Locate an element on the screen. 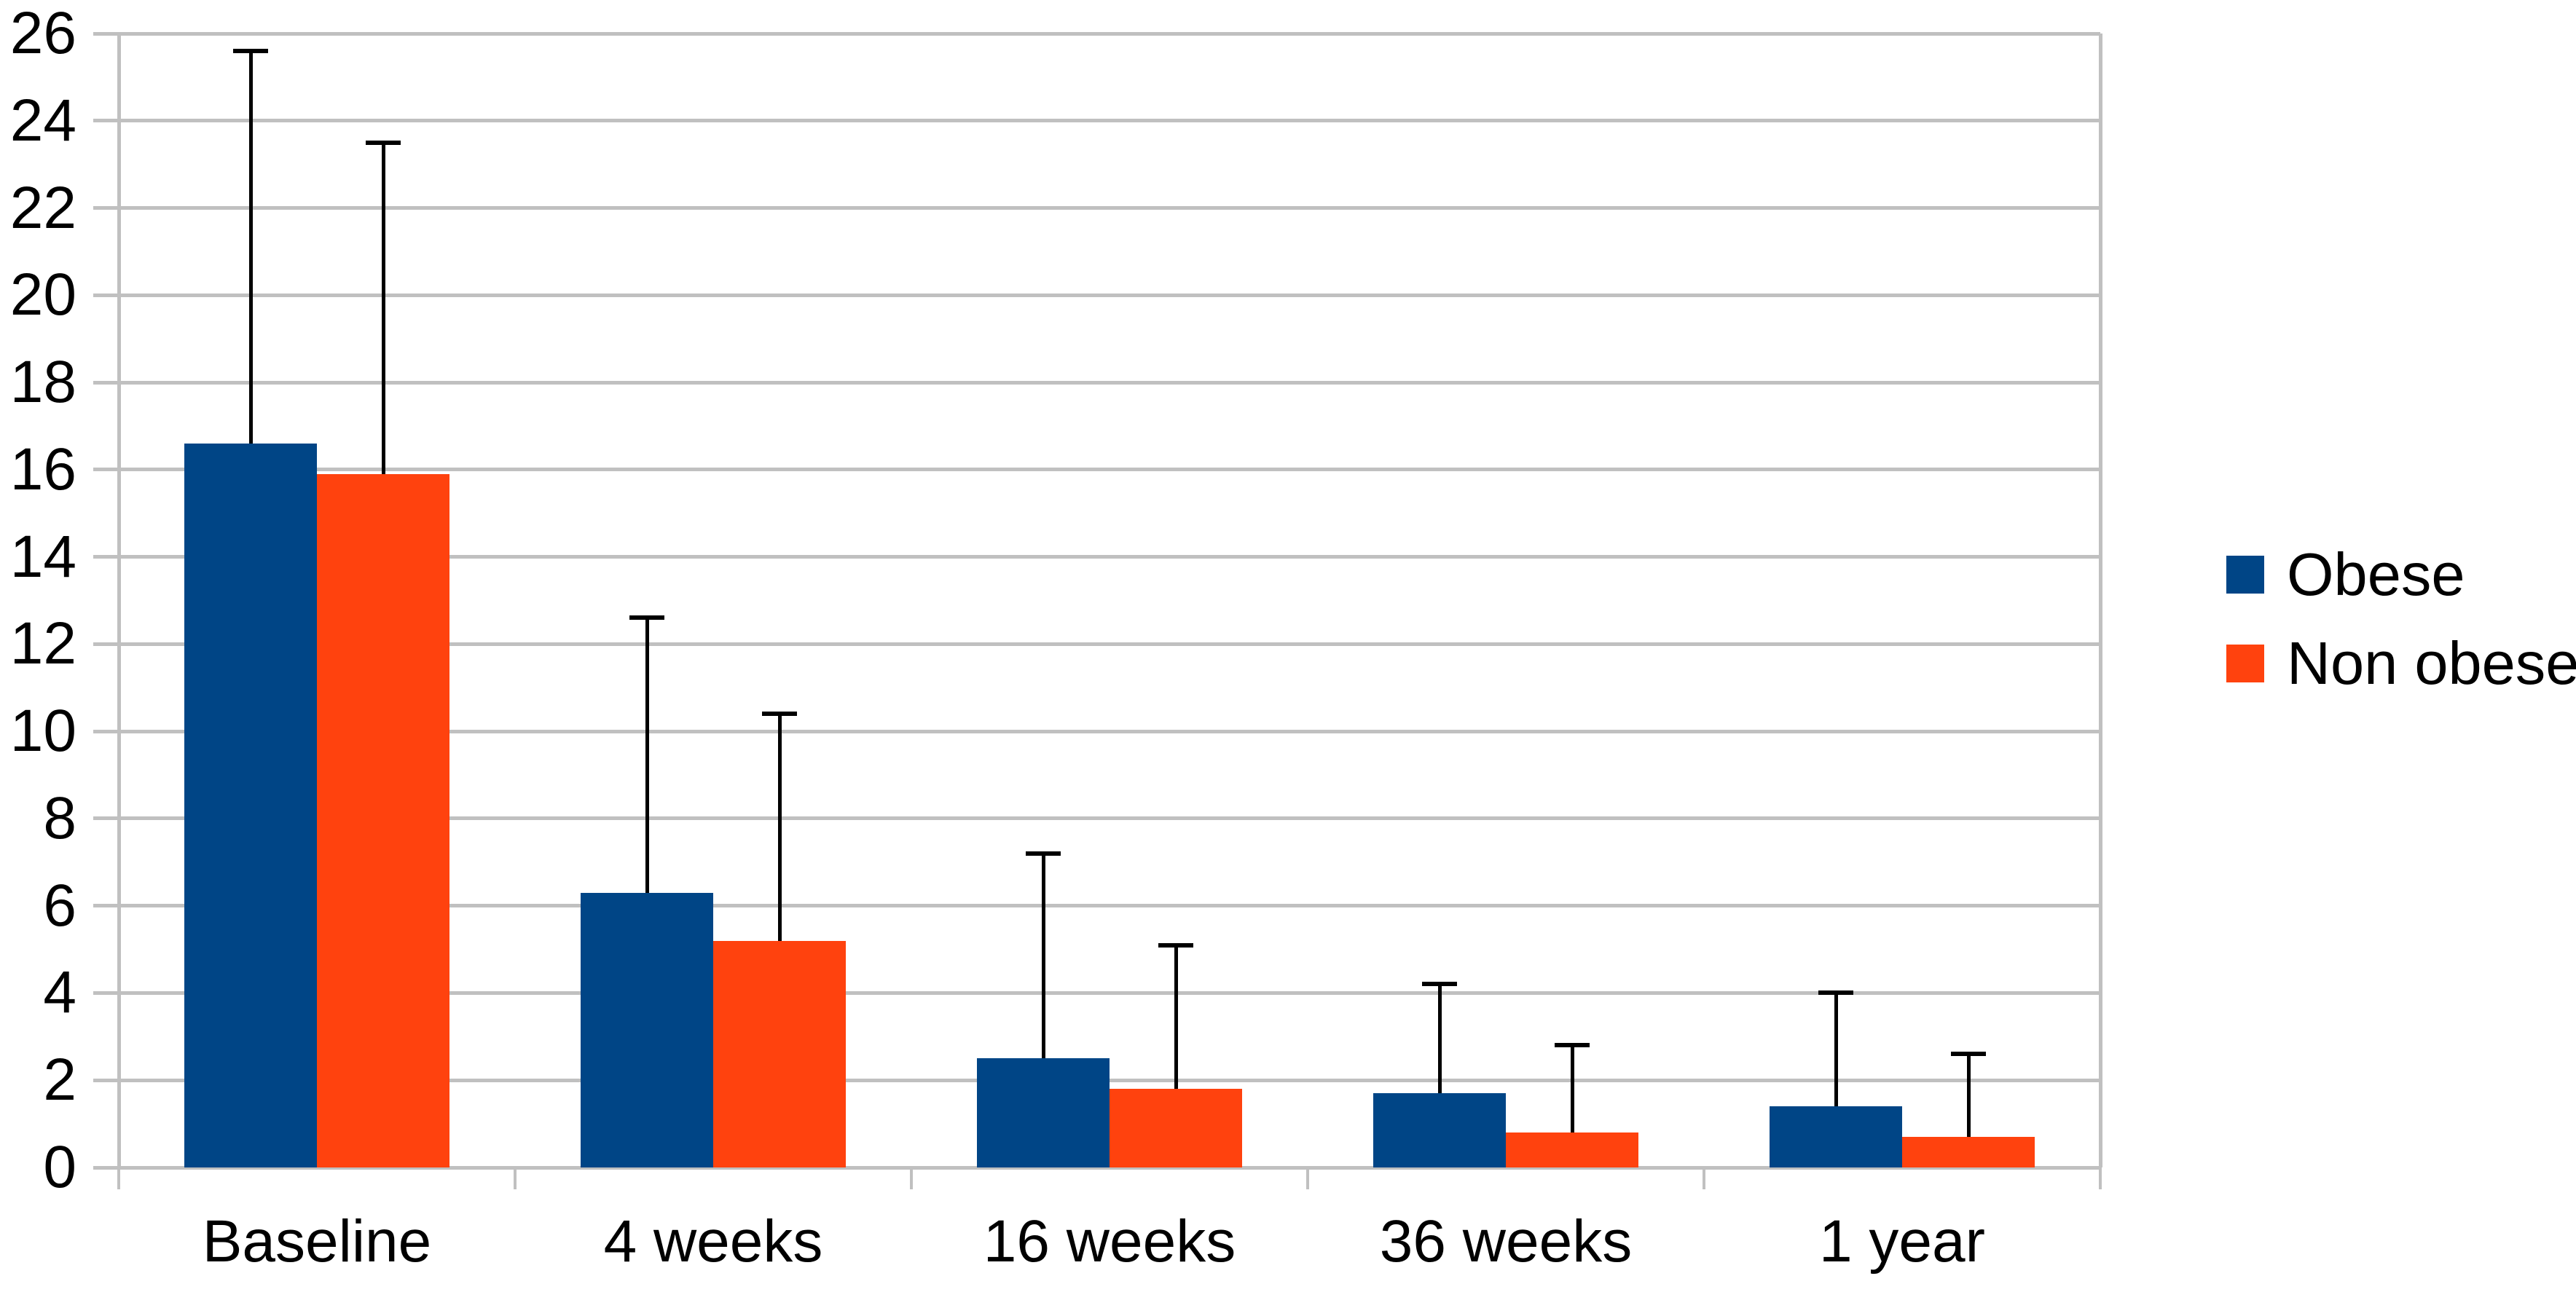 The width and height of the screenshot is (2576, 1292). y-axis-tick-label: 4 is located at coordinates (59, 993).